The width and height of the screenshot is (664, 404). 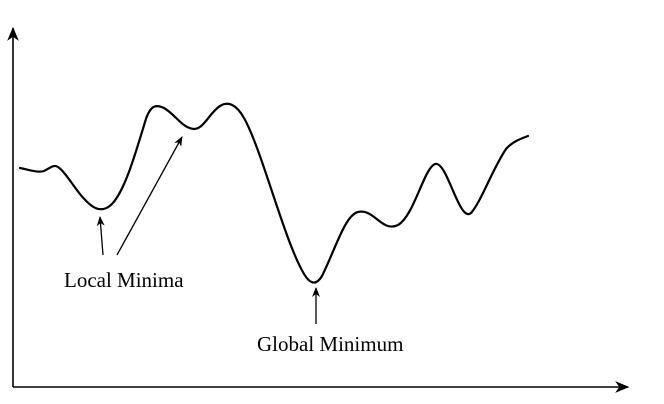 I want to click on local-minima-label: Local Minima, so click(x=124, y=280).